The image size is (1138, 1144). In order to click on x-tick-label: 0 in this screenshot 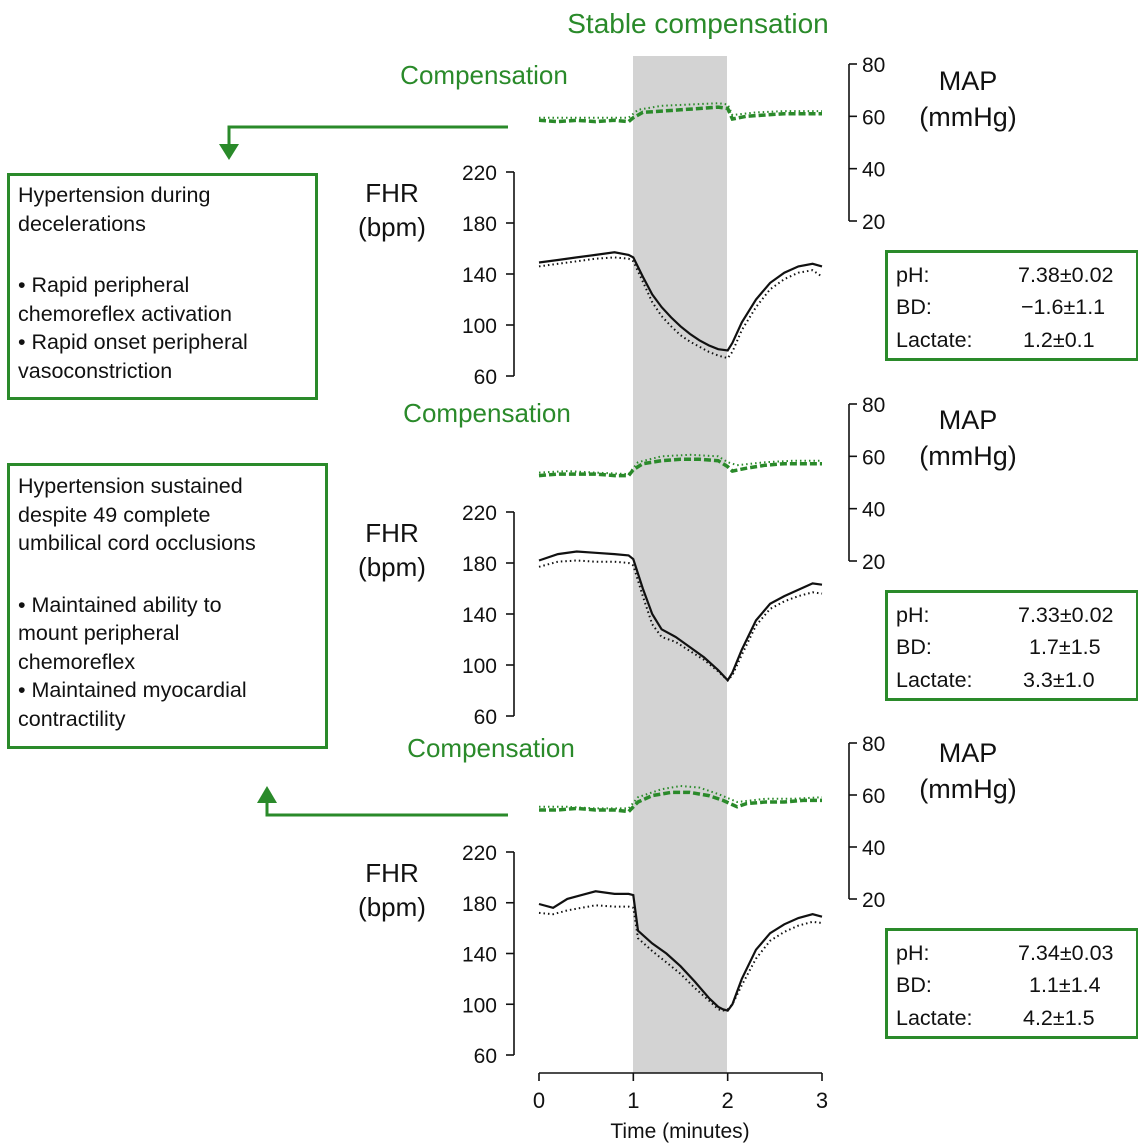, I will do `click(539, 1100)`.